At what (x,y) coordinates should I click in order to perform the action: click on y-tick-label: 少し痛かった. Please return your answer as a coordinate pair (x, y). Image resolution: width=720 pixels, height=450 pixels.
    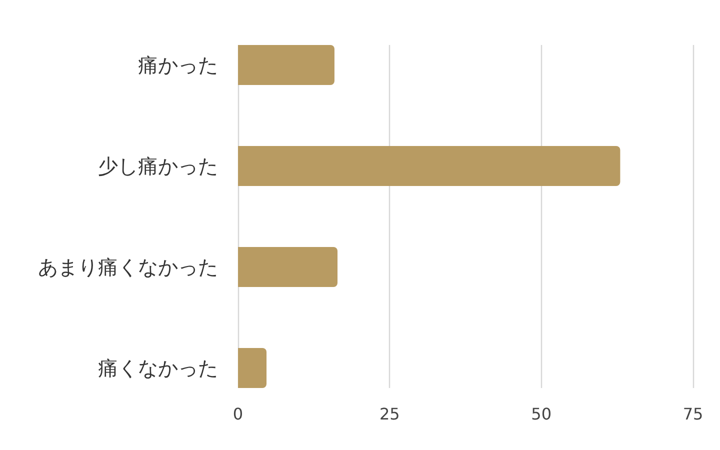
    Looking at the image, I should click on (158, 166).